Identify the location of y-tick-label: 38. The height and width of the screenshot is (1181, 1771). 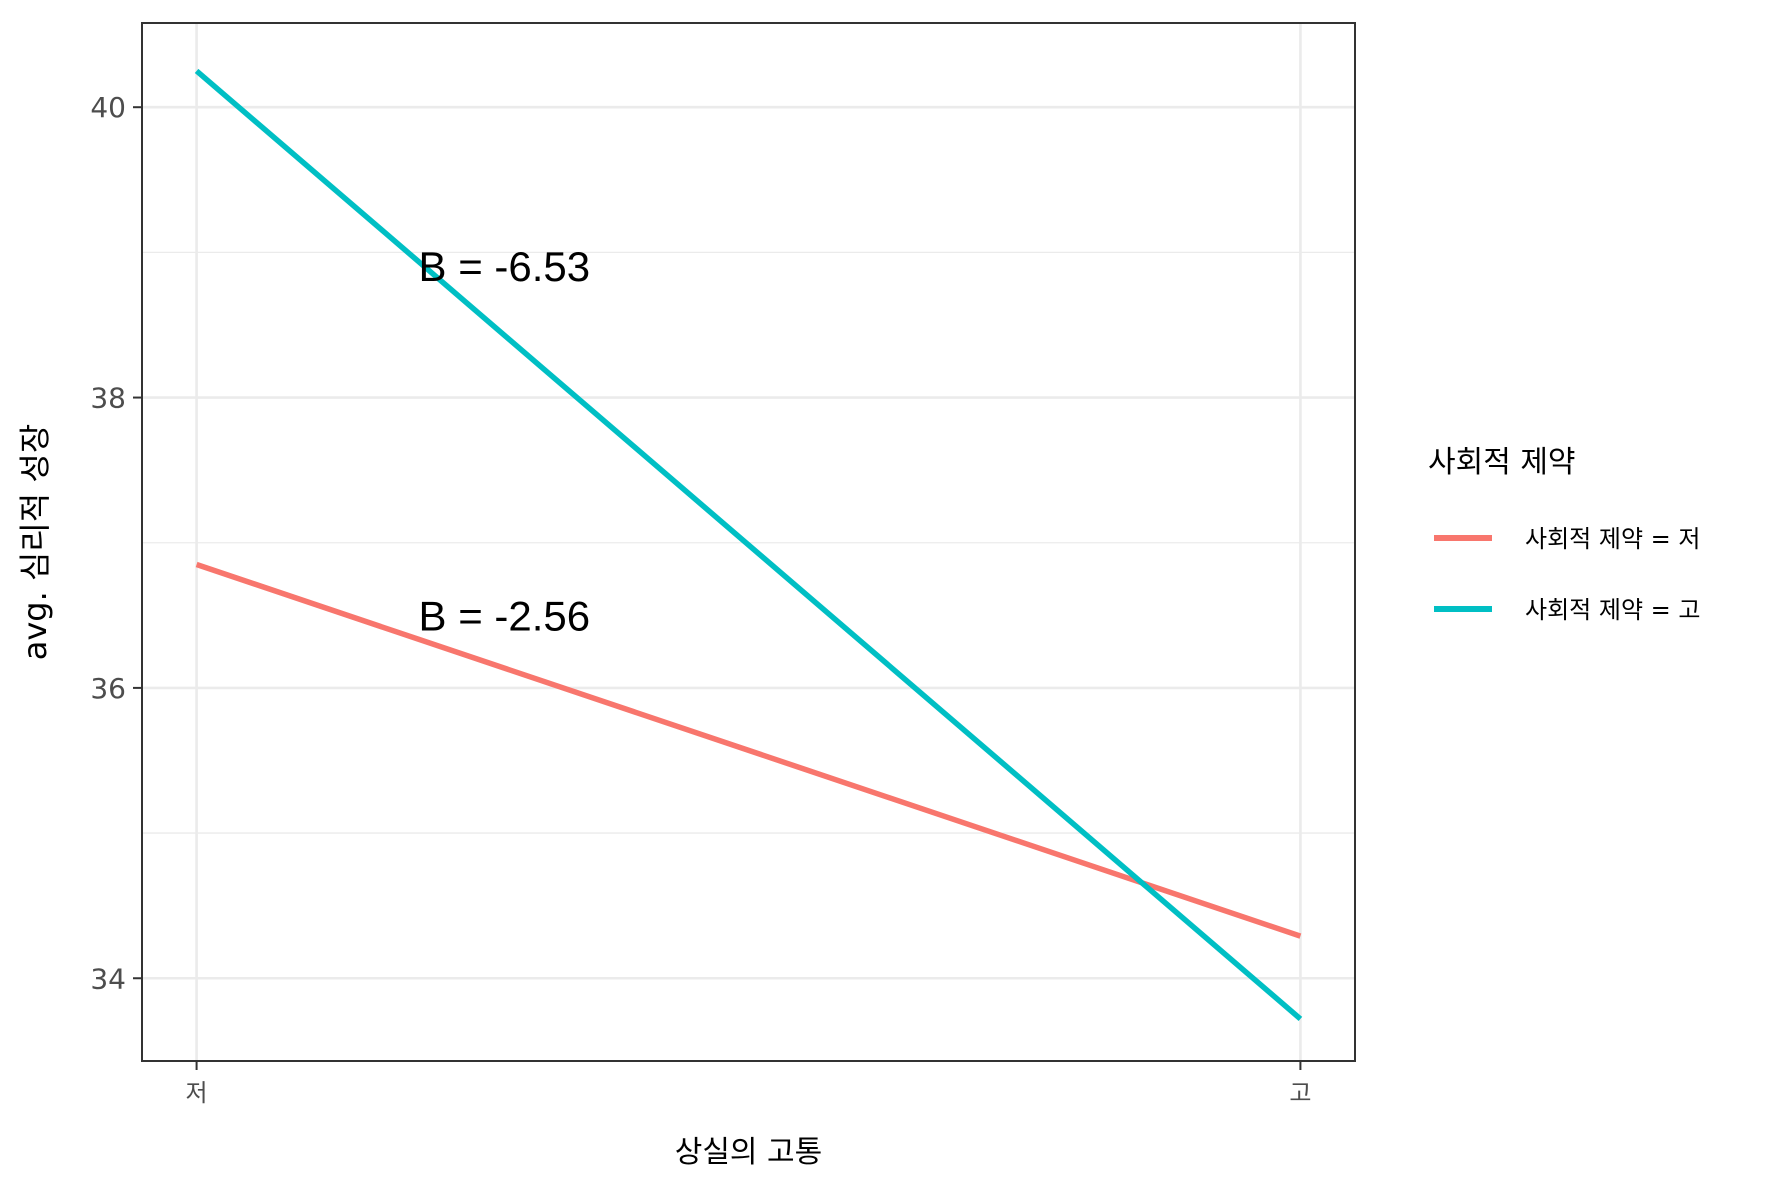
(108, 398).